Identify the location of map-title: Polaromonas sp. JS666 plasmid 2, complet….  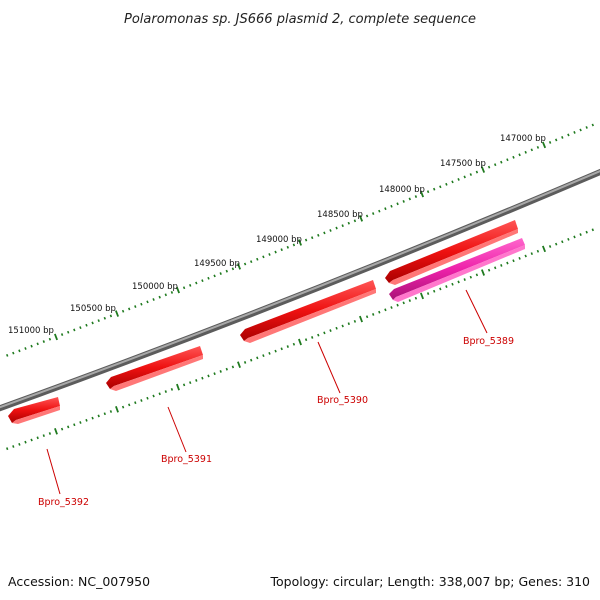
(300, 19).